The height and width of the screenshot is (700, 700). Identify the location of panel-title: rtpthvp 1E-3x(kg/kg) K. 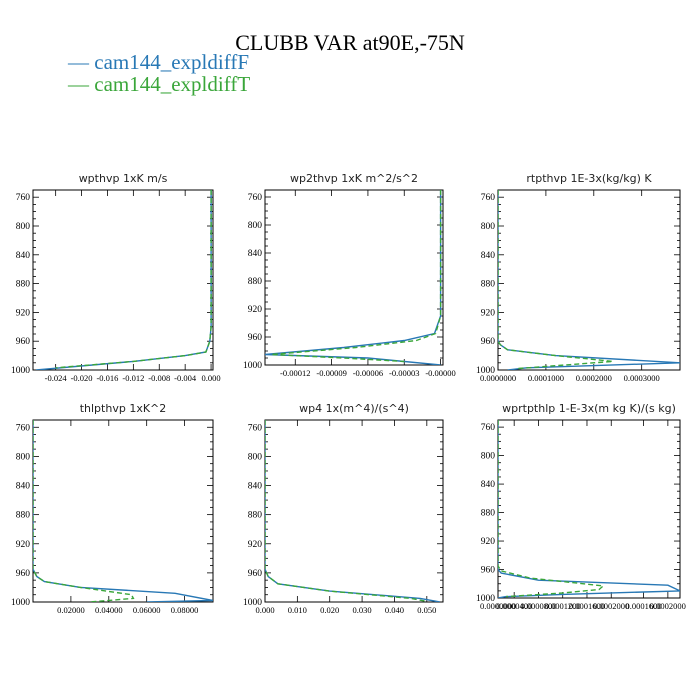
(589, 178).